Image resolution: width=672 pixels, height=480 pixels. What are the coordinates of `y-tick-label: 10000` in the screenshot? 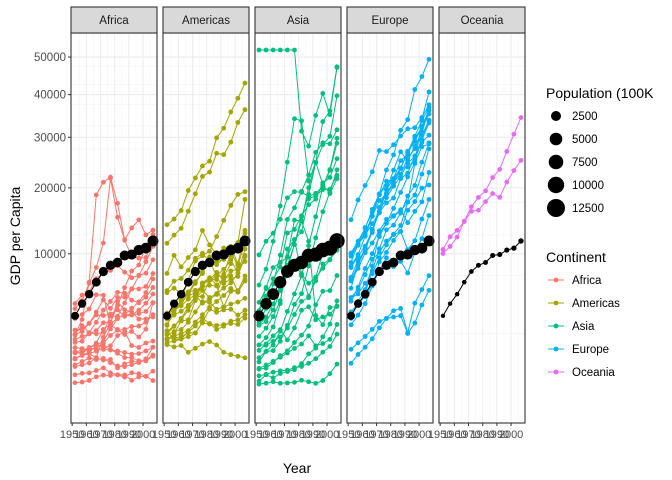 It's located at (50, 255).